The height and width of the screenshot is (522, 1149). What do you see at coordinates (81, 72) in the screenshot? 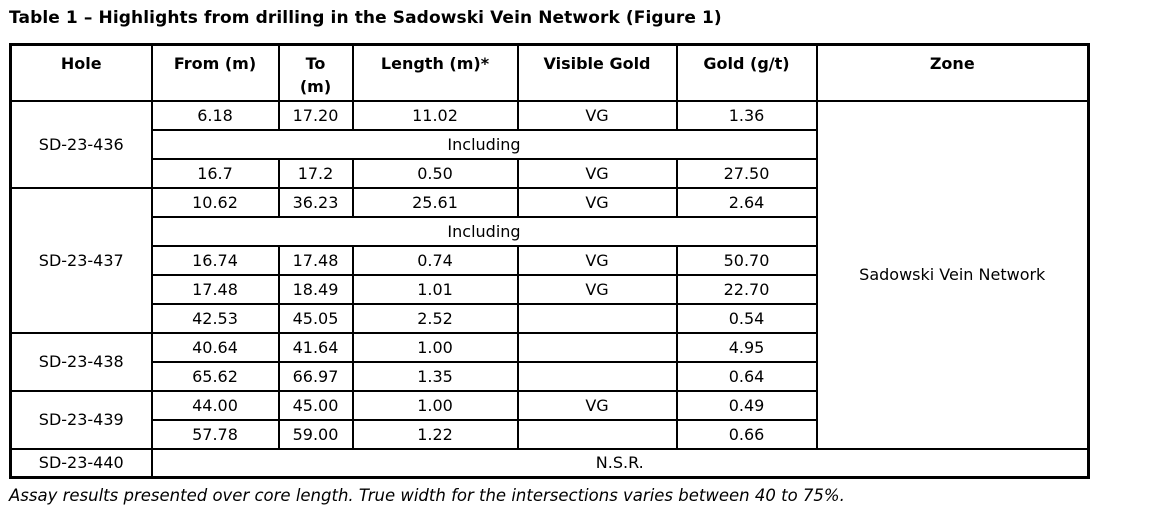
I see `header-hole: Hole` at bounding box center [81, 72].